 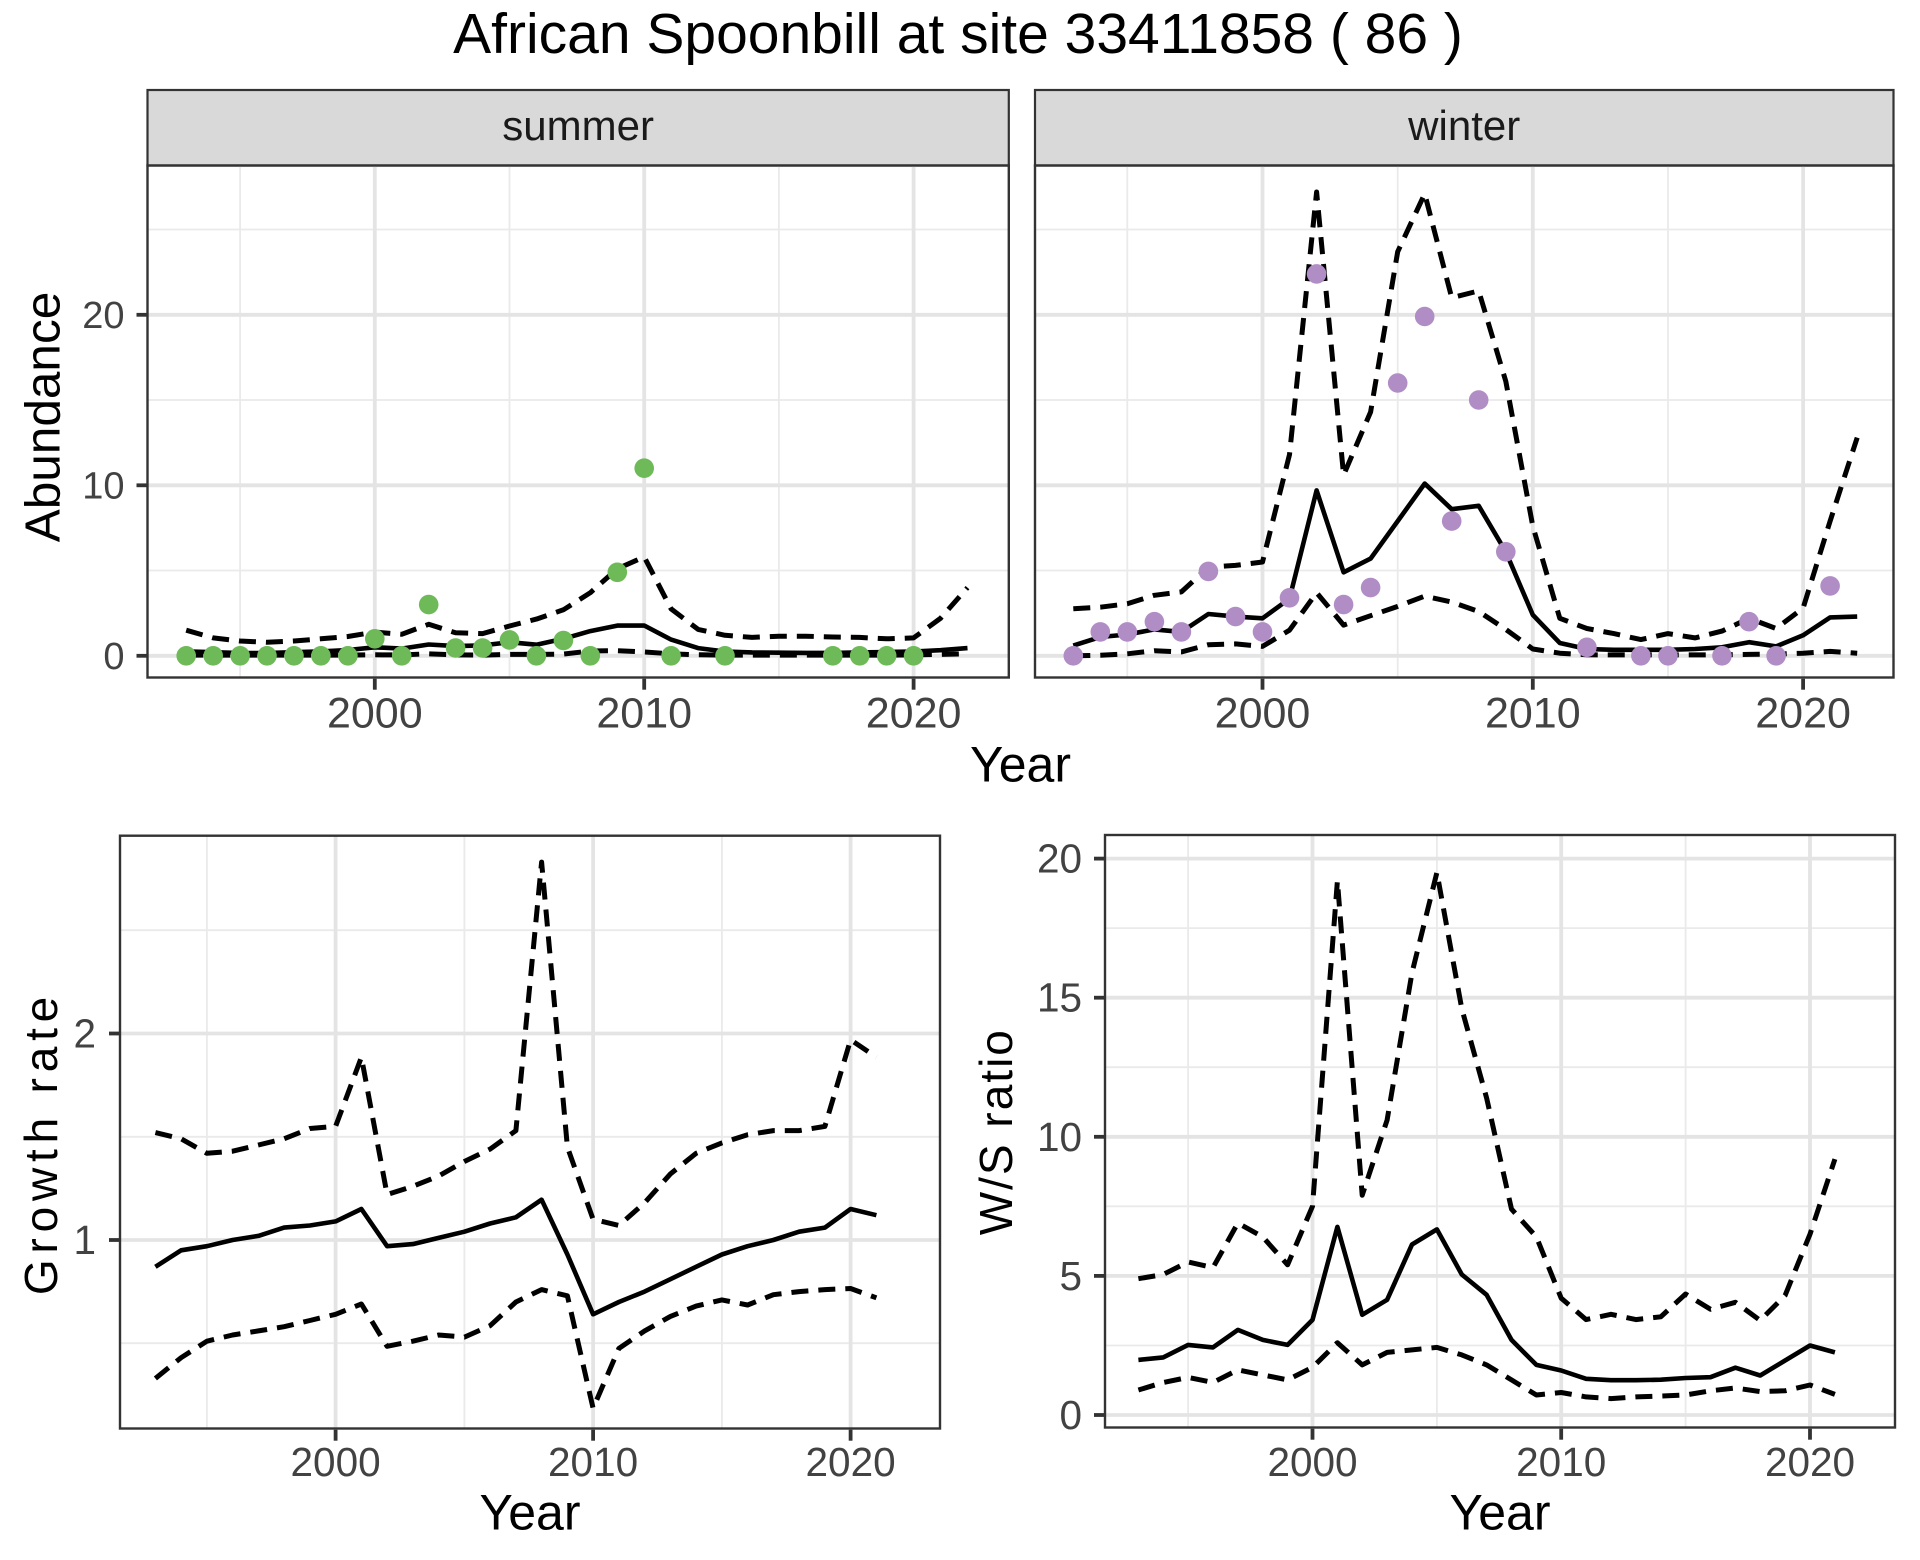 What do you see at coordinates (43, 417) in the screenshot?
I see `svg-text: Abundance` at bounding box center [43, 417].